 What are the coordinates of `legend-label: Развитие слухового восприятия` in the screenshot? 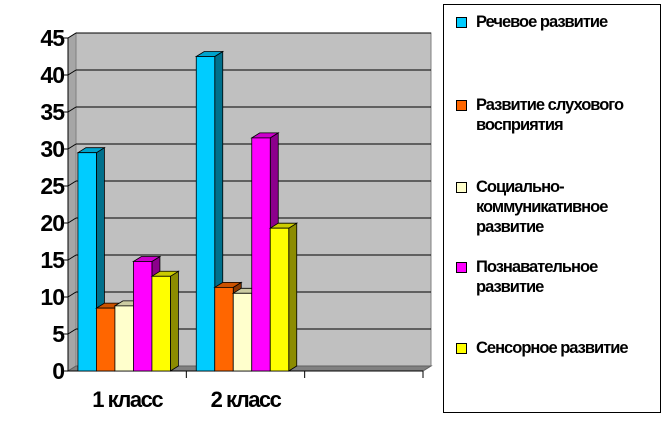 It's located at (550, 115).